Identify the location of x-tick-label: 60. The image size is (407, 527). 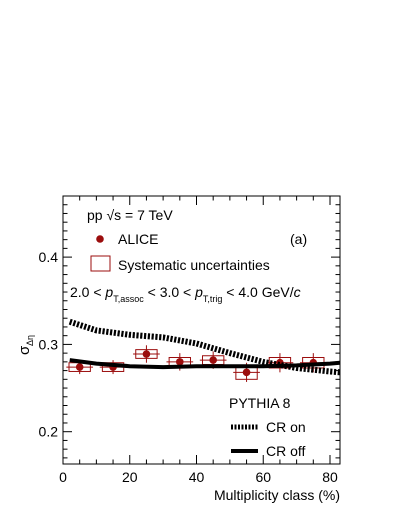
(263, 477).